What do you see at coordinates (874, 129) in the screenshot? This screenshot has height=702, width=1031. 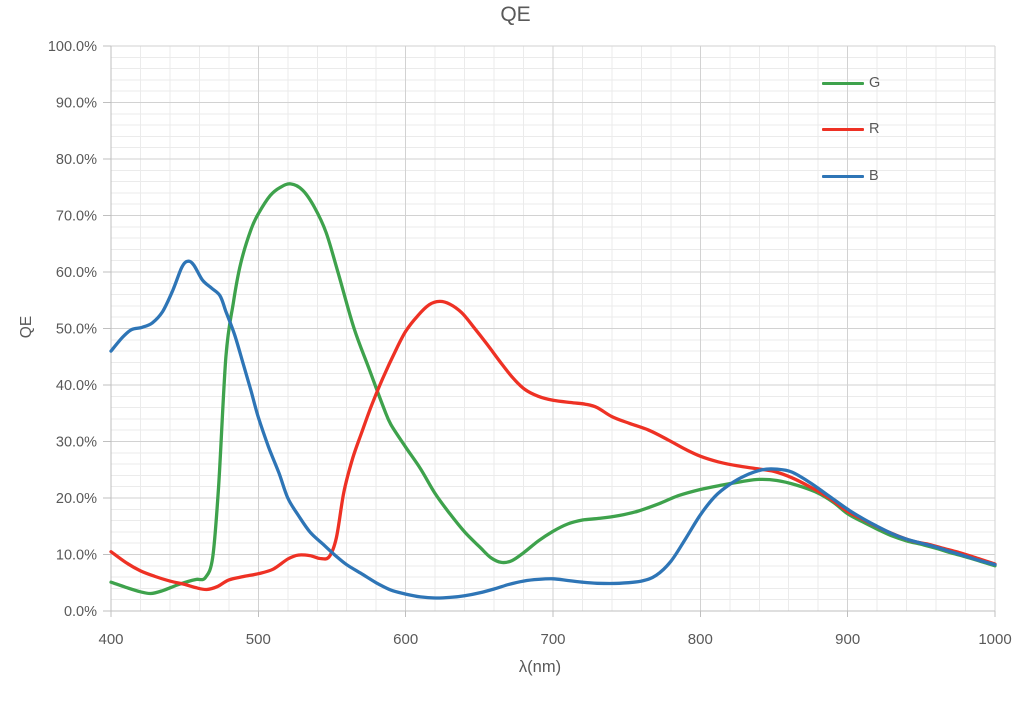 I see `legend-label-R: R` at bounding box center [874, 129].